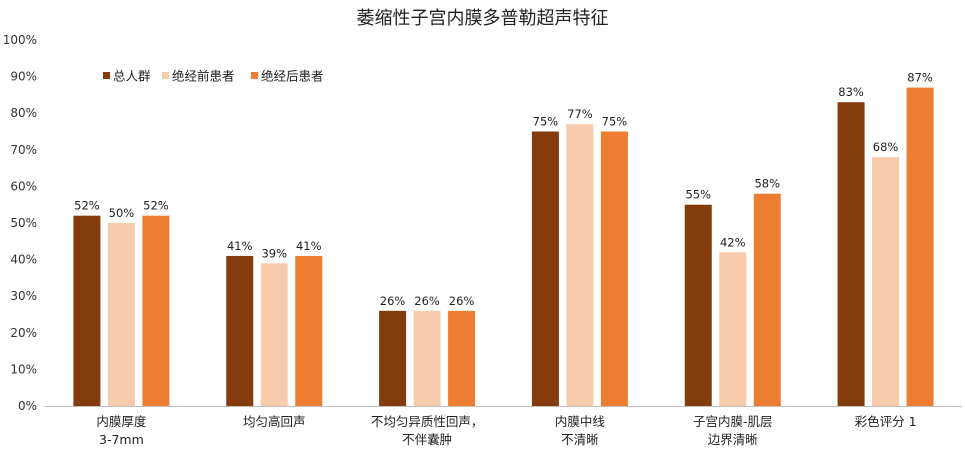 This screenshot has height=458, width=965. I want to click on x-tick-label: 内膜中线不清晰, so click(580, 430).